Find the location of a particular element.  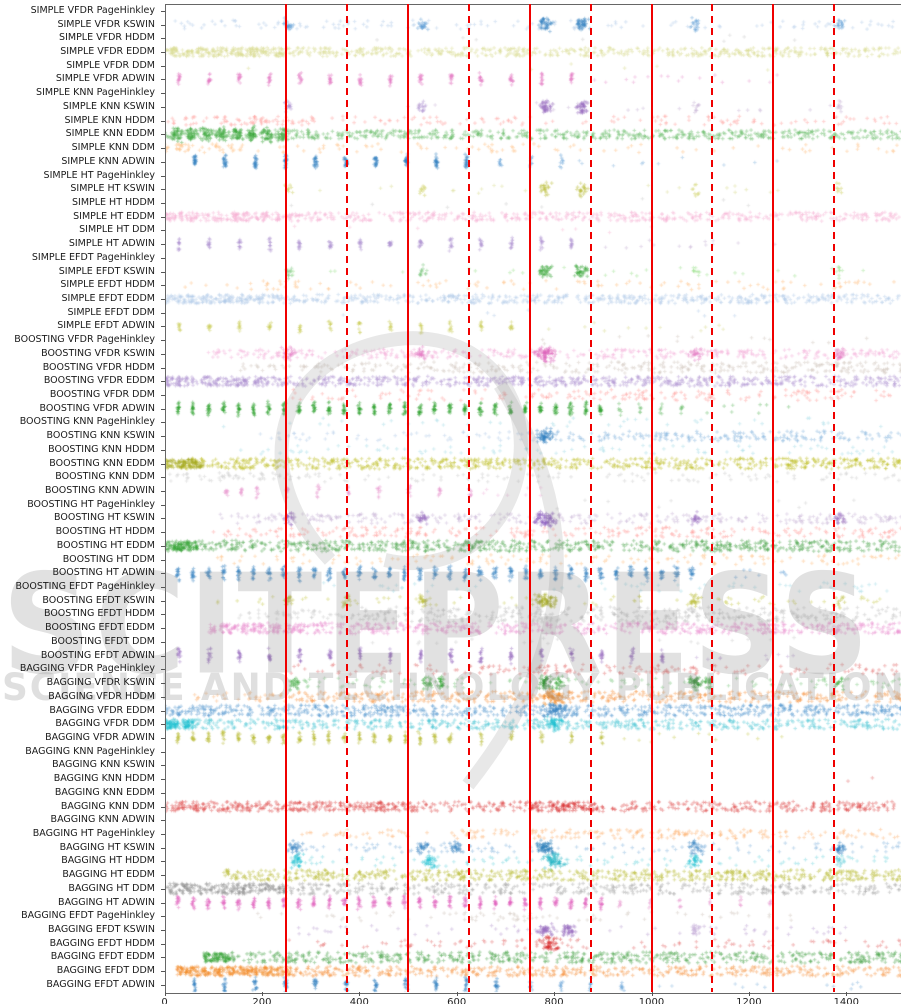

y-axis-label: BAGGING VFDR EDDM is located at coordinates (102, 710).